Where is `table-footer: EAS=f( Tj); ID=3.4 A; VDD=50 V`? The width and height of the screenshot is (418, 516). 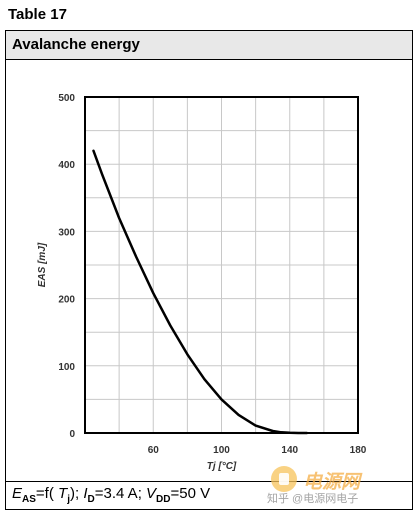 table-footer: EAS=f( Tj); ID=3.4 A; VDD=50 V is located at coordinates (209, 495).